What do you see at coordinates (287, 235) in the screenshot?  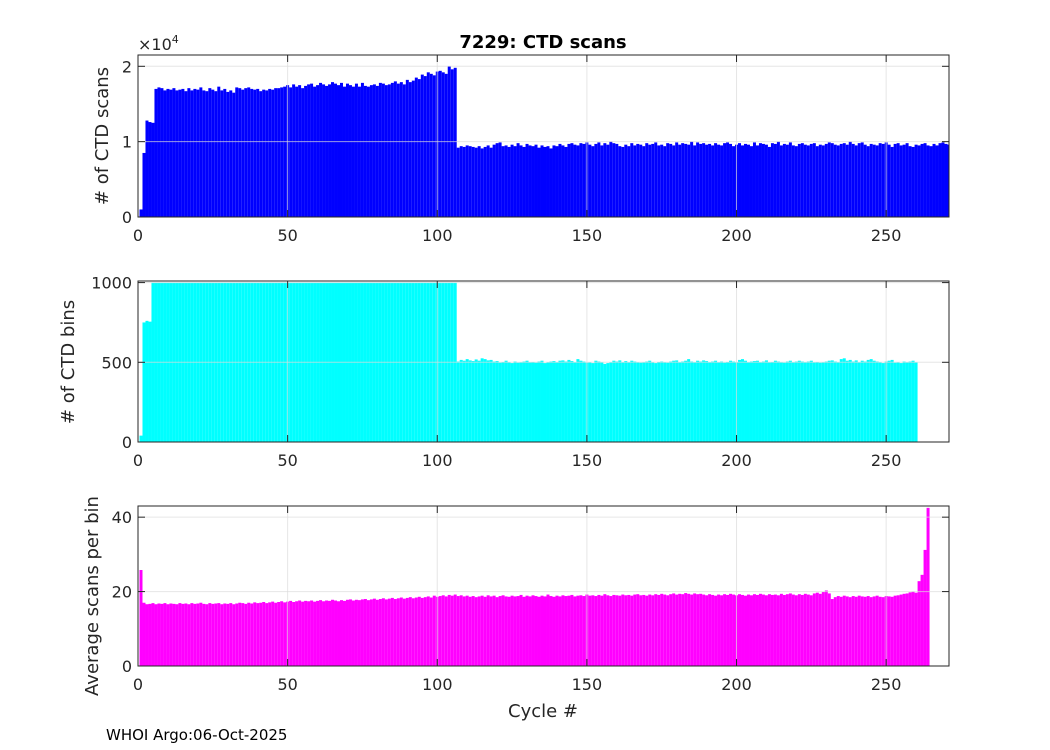 I see `x-tick-label: 50` at bounding box center [287, 235].